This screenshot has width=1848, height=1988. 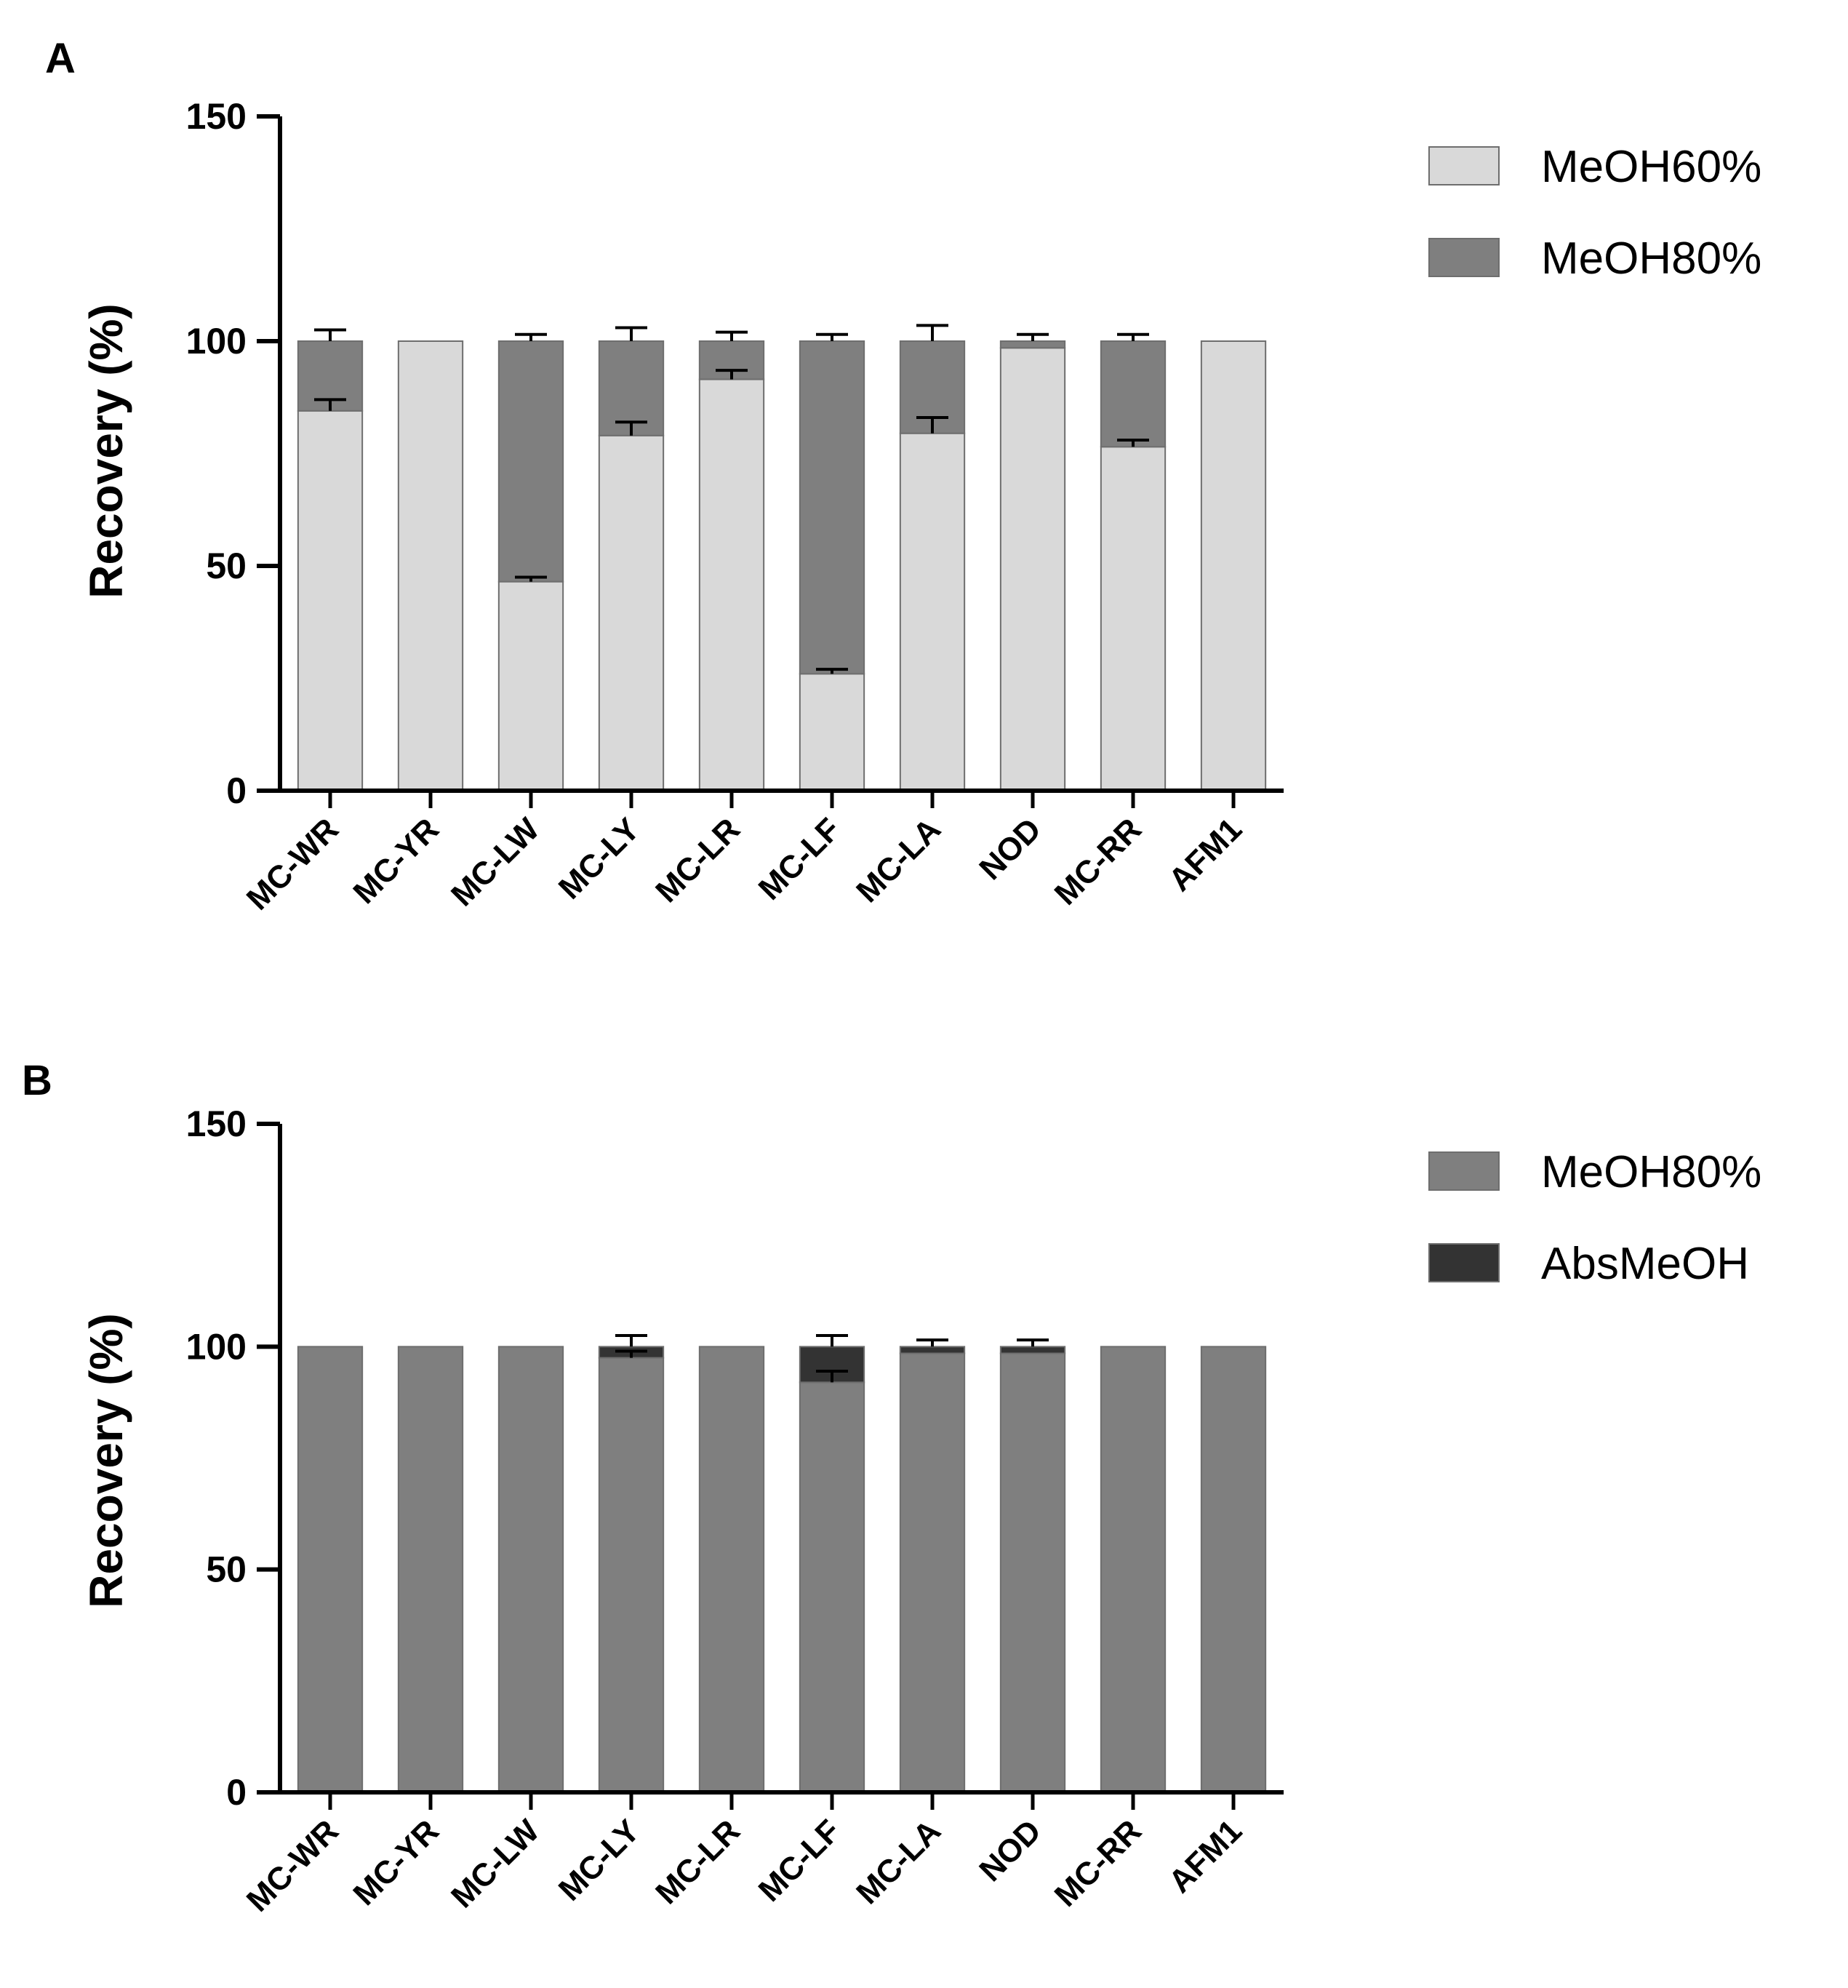 What do you see at coordinates (37, 1080) in the screenshot?
I see `panel-letter: B` at bounding box center [37, 1080].